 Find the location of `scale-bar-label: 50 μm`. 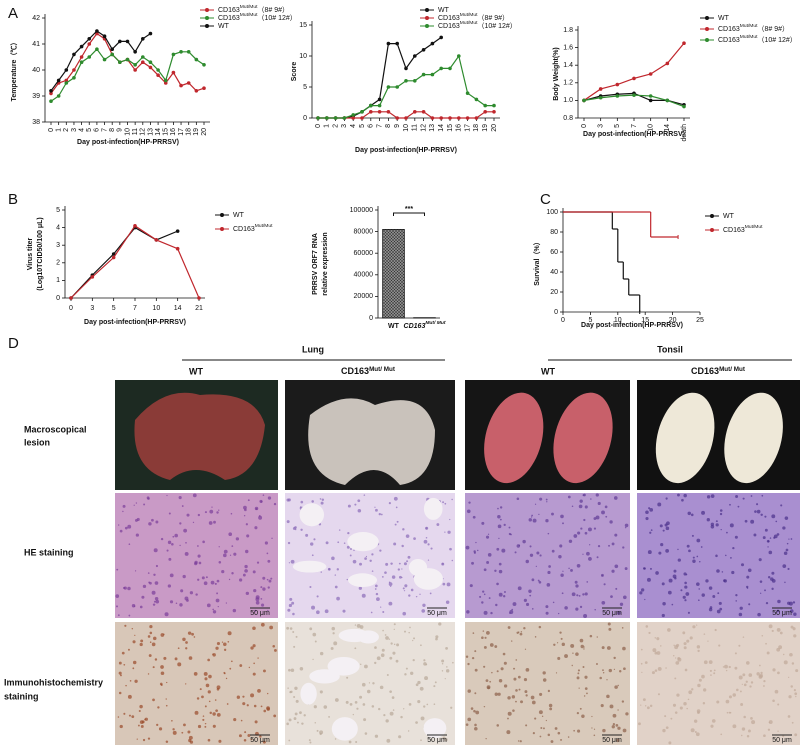

scale-bar-label: 50 μm is located at coordinates (782, 613).